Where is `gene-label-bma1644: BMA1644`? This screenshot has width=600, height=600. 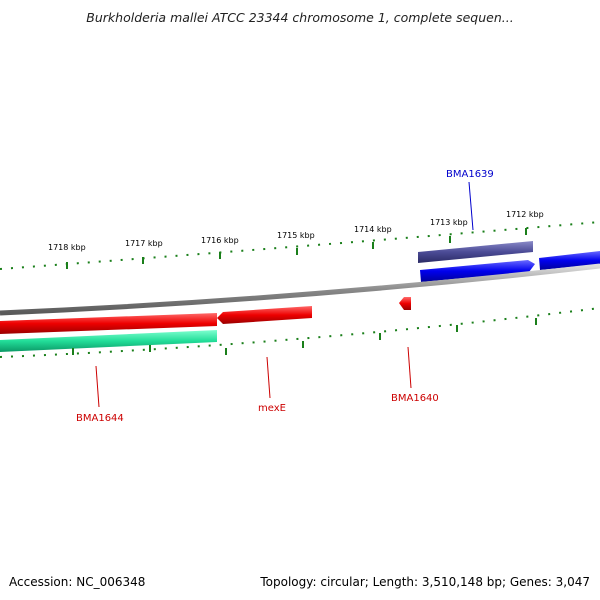
gene-label-bma1644: BMA1644 is located at coordinates (100, 418).